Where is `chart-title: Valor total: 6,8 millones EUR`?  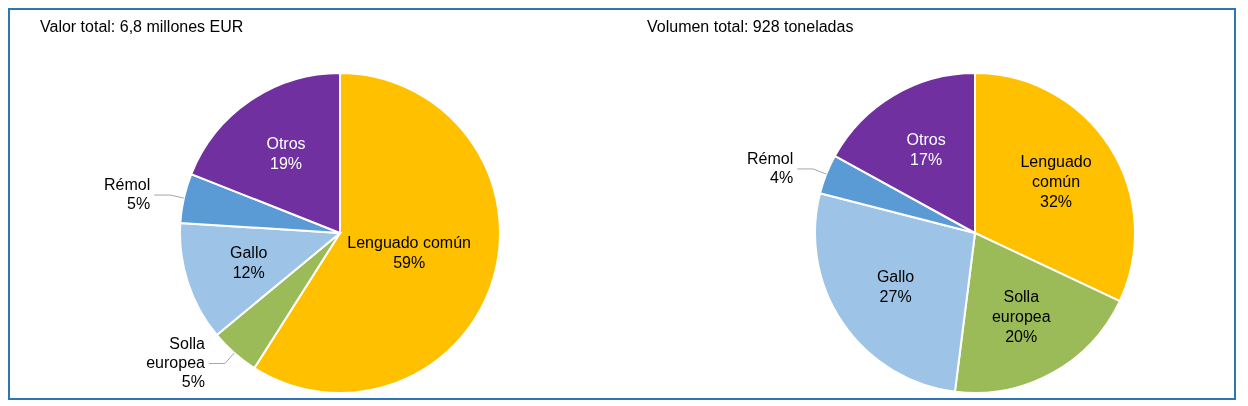
chart-title: Valor total: 6,8 millones EUR is located at coordinates (142, 27).